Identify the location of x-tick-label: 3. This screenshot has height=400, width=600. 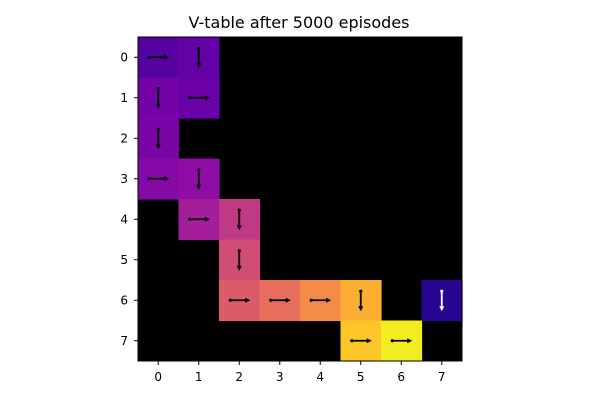
(280, 377).